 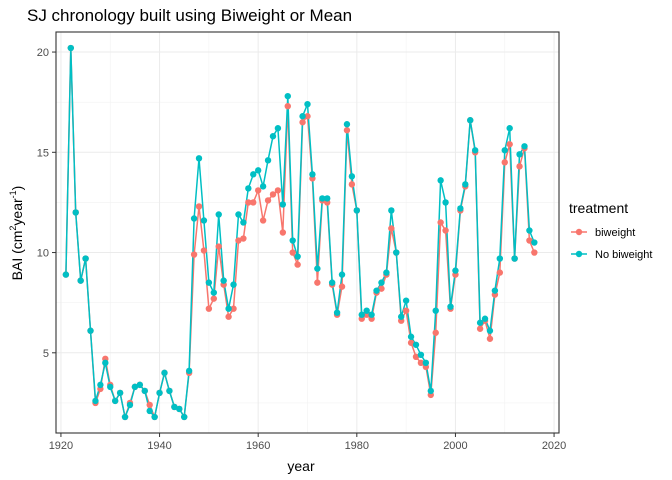 I want to click on y-axis-title-sup2: -1, so click(x=13, y=194).